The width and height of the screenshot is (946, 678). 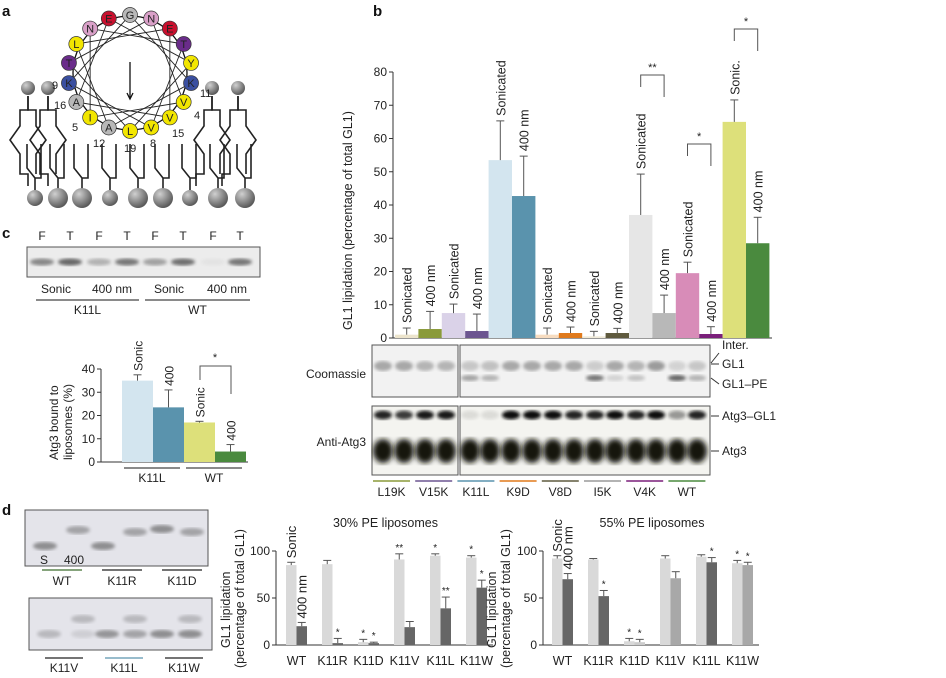 I want to click on category-label: K11V, so click(x=671, y=661).